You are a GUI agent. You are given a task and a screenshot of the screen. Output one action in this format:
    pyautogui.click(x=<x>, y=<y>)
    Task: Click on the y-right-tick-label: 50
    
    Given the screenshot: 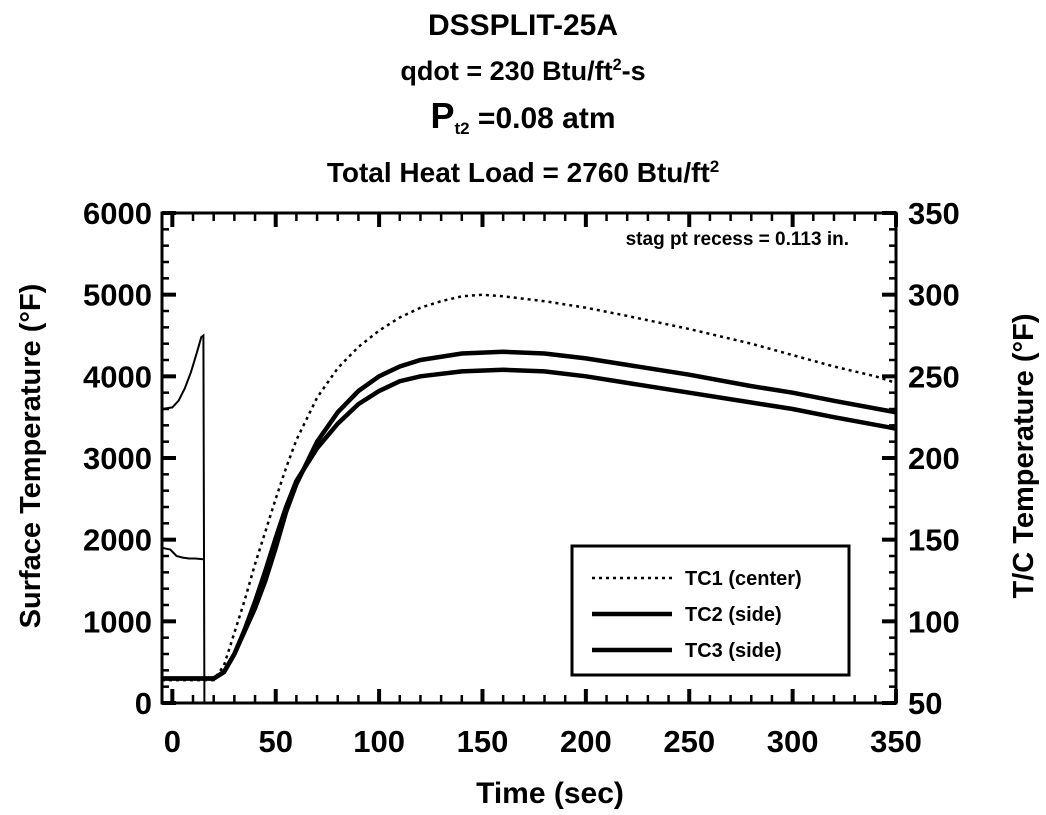 What is the action you would take?
    pyautogui.click(x=925, y=703)
    